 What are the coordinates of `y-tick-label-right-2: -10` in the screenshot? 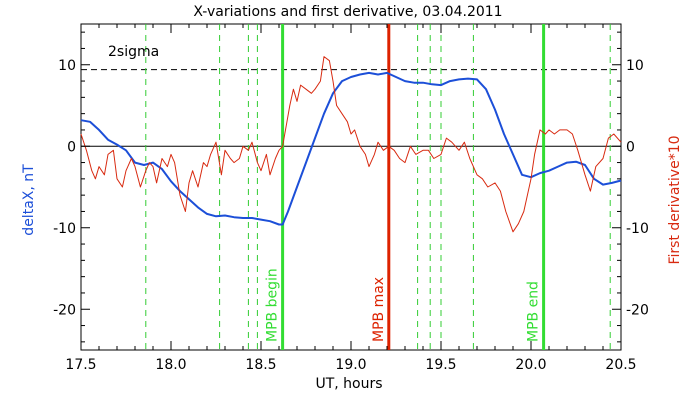 It's located at (637, 229).